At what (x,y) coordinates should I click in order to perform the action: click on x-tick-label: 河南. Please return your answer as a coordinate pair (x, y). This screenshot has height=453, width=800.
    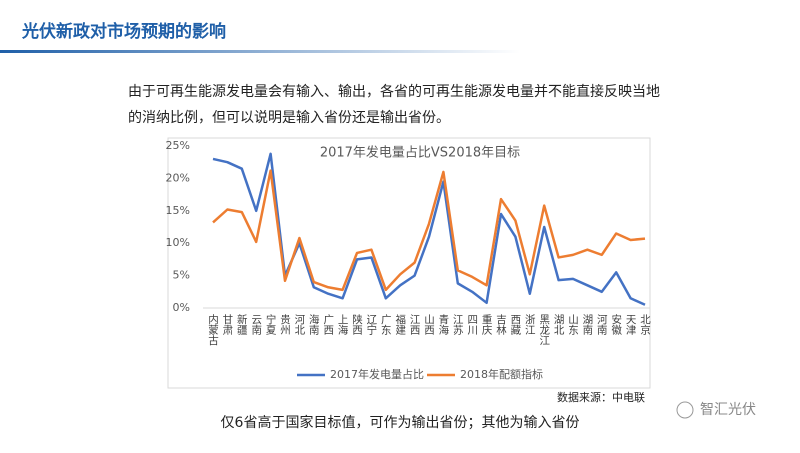
    Looking at the image, I should click on (602, 324).